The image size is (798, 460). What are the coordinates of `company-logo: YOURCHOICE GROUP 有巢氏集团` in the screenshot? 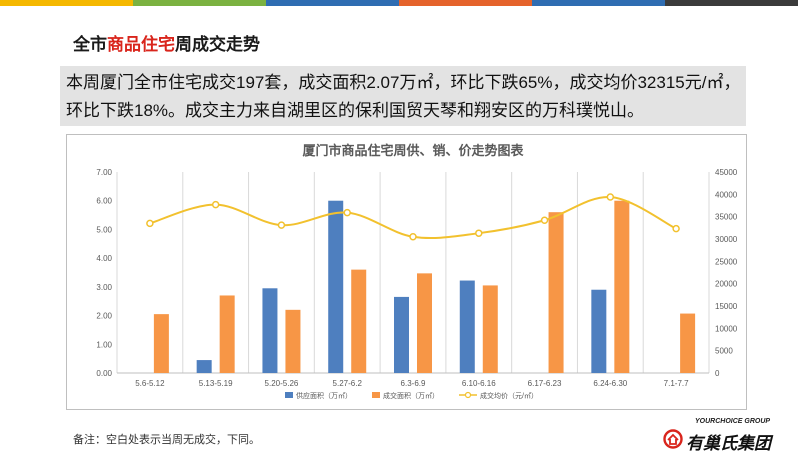 It's located at (725, 437).